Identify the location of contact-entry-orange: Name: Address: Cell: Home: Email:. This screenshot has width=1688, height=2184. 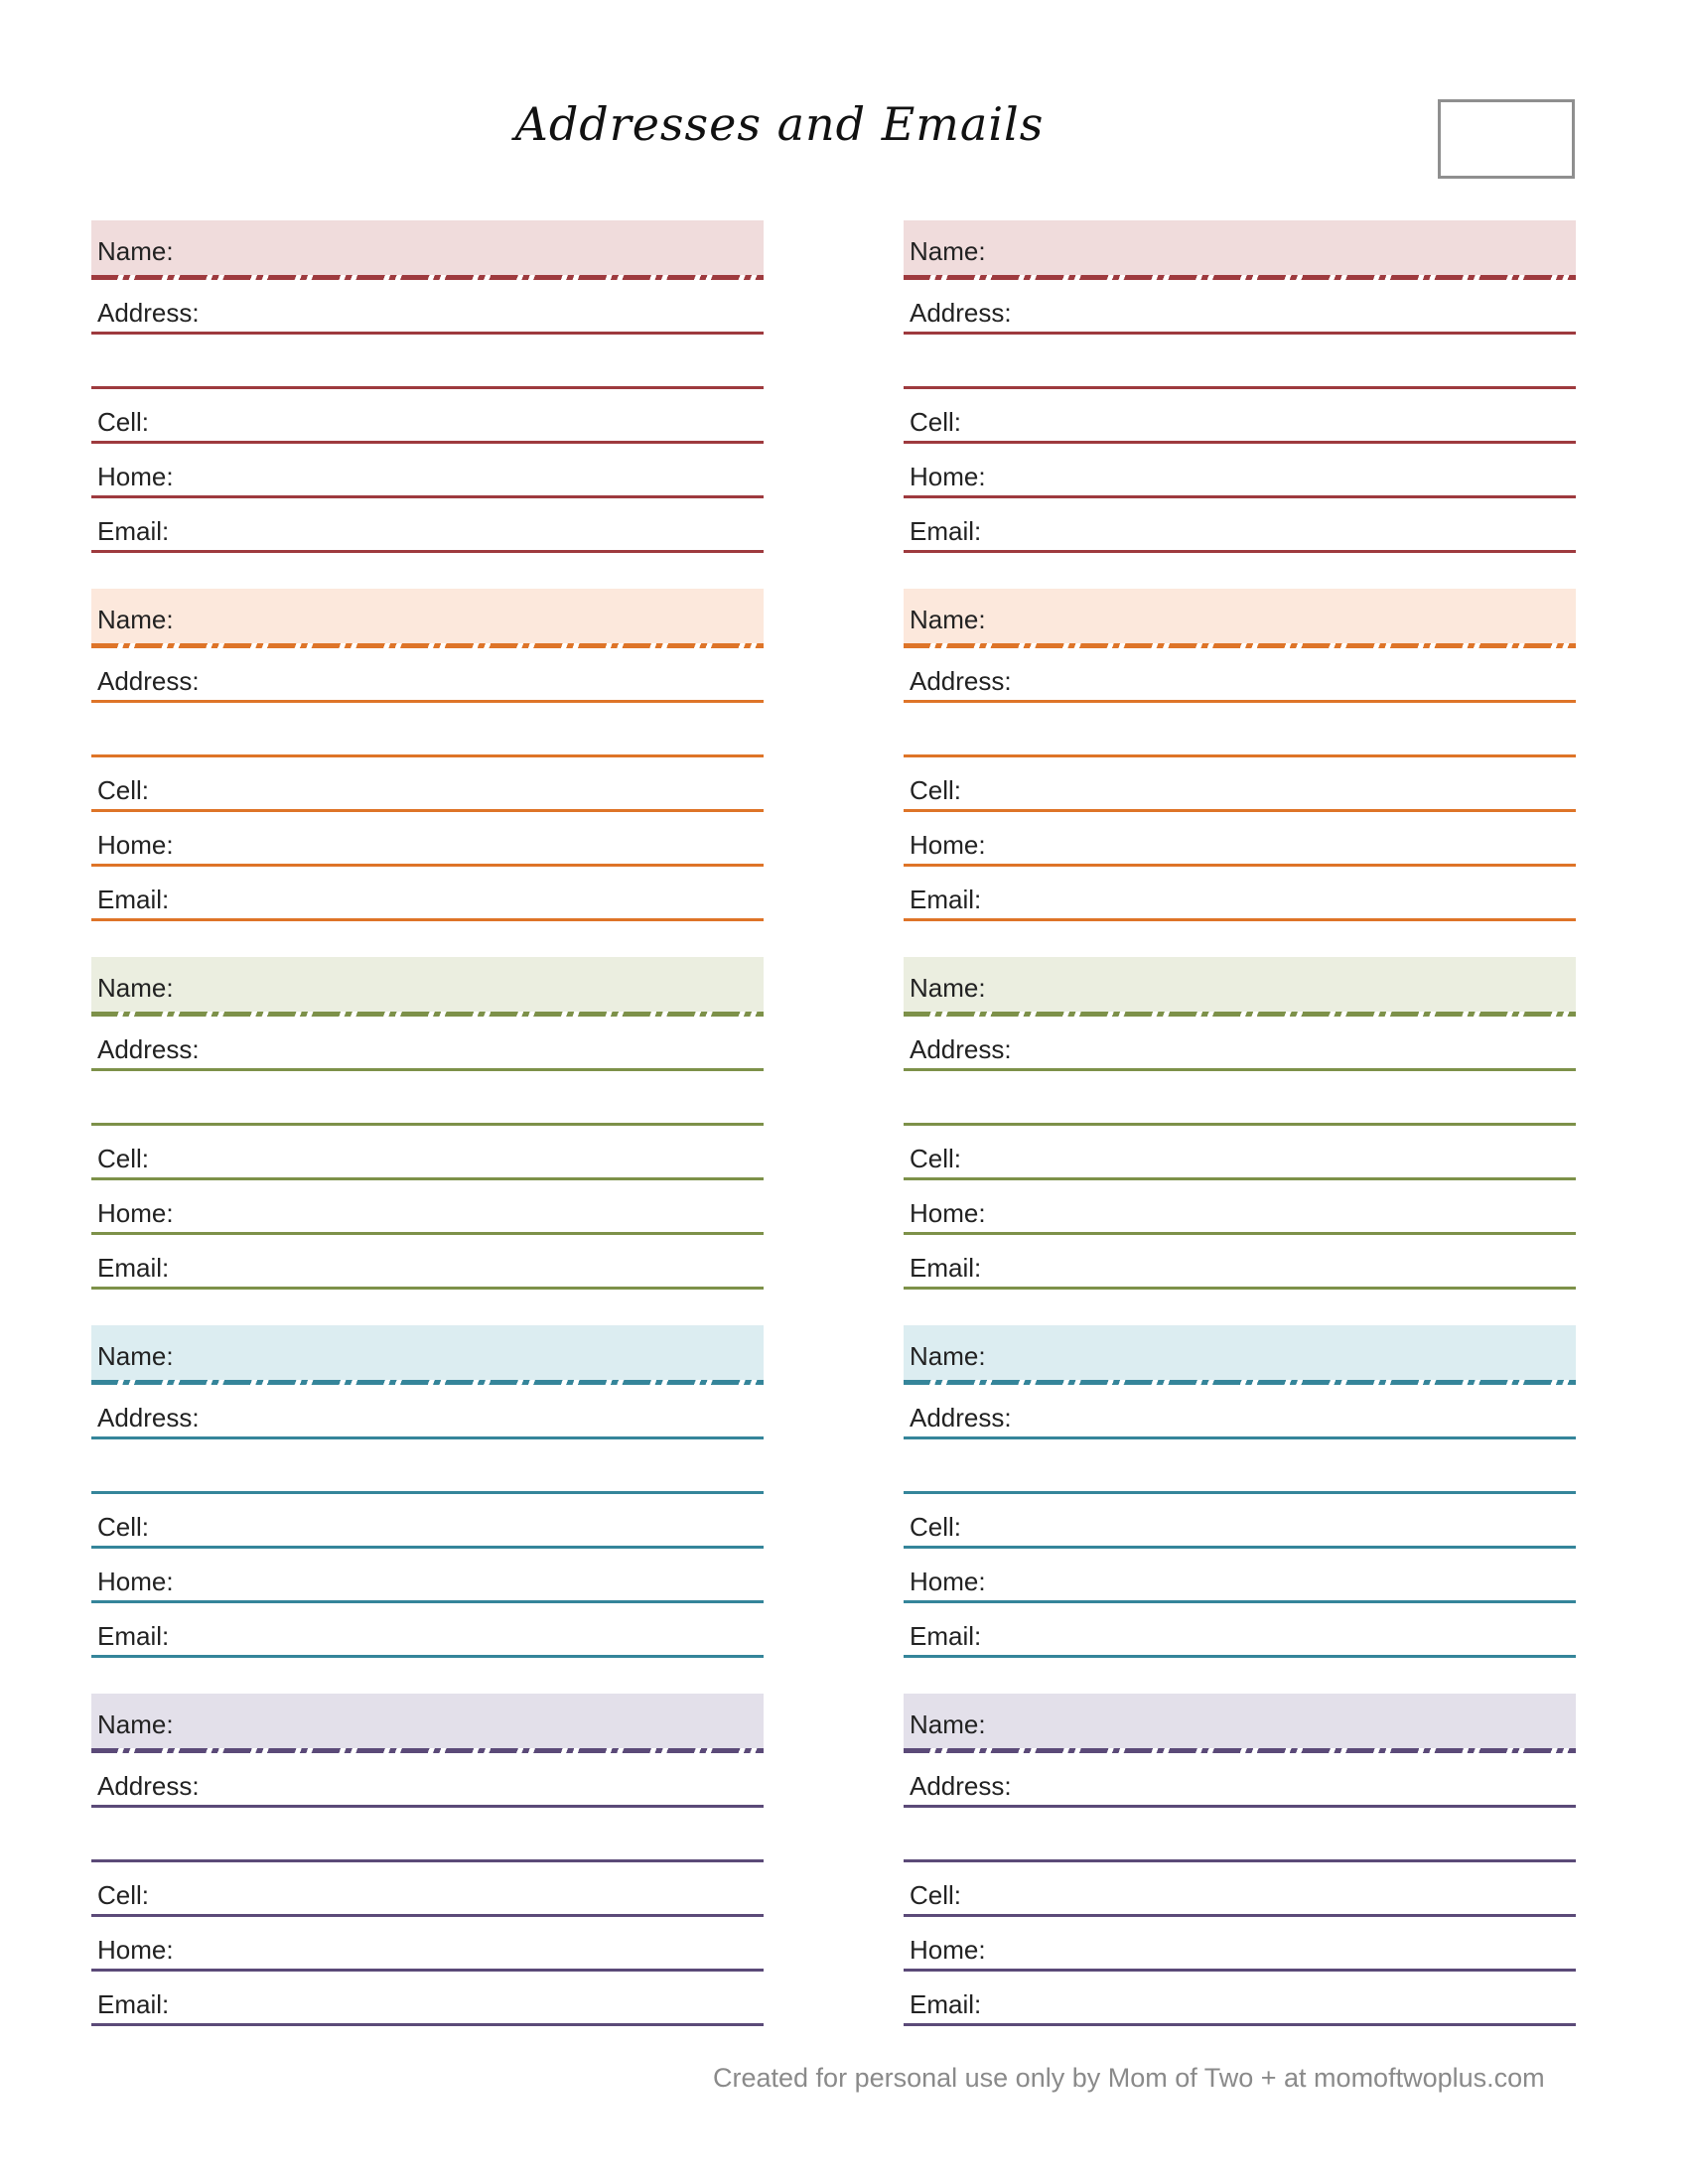
(427, 773).